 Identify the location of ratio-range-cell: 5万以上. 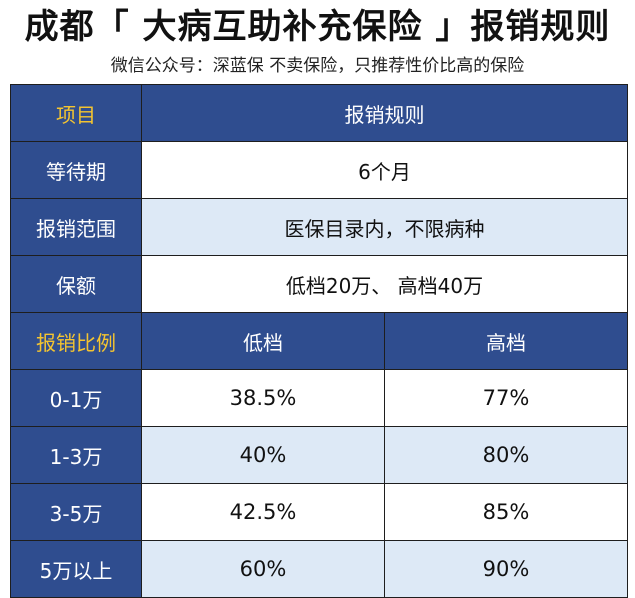
(76, 569).